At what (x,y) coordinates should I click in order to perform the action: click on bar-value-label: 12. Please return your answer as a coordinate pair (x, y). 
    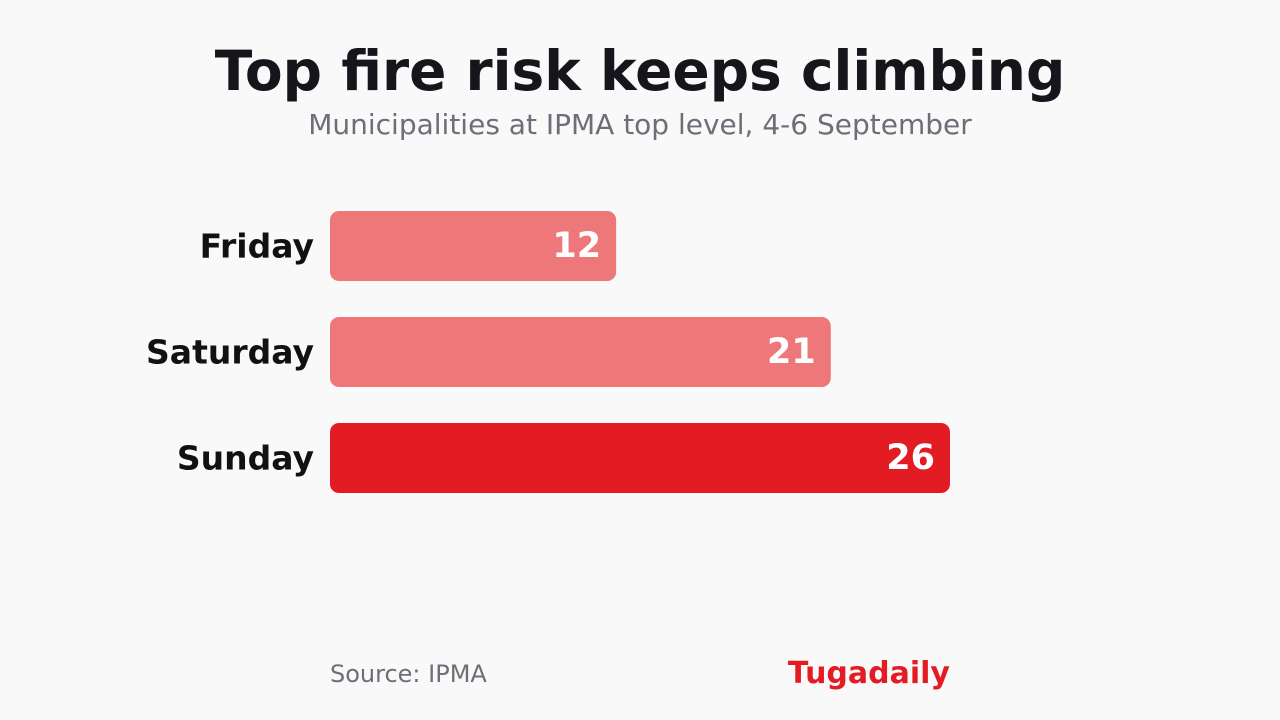
    Looking at the image, I should click on (576, 246).